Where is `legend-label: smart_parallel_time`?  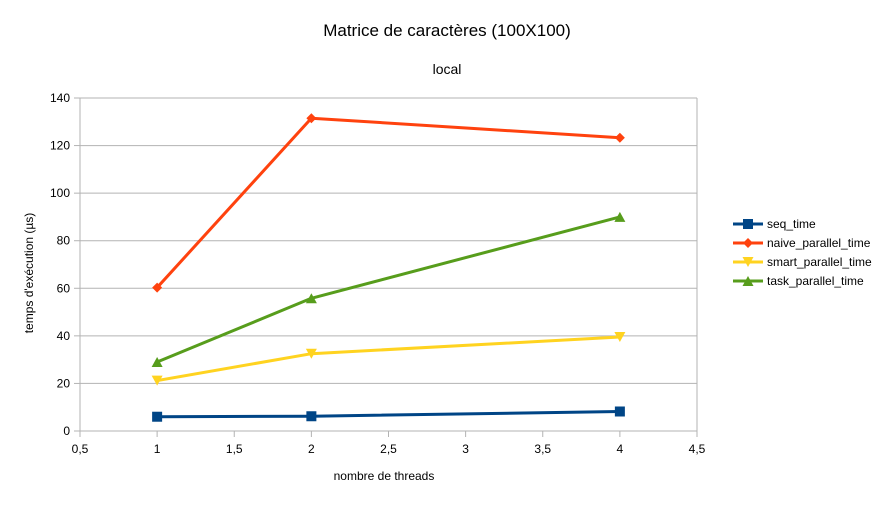
legend-label: smart_parallel_time is located at coordinates (819, 262).